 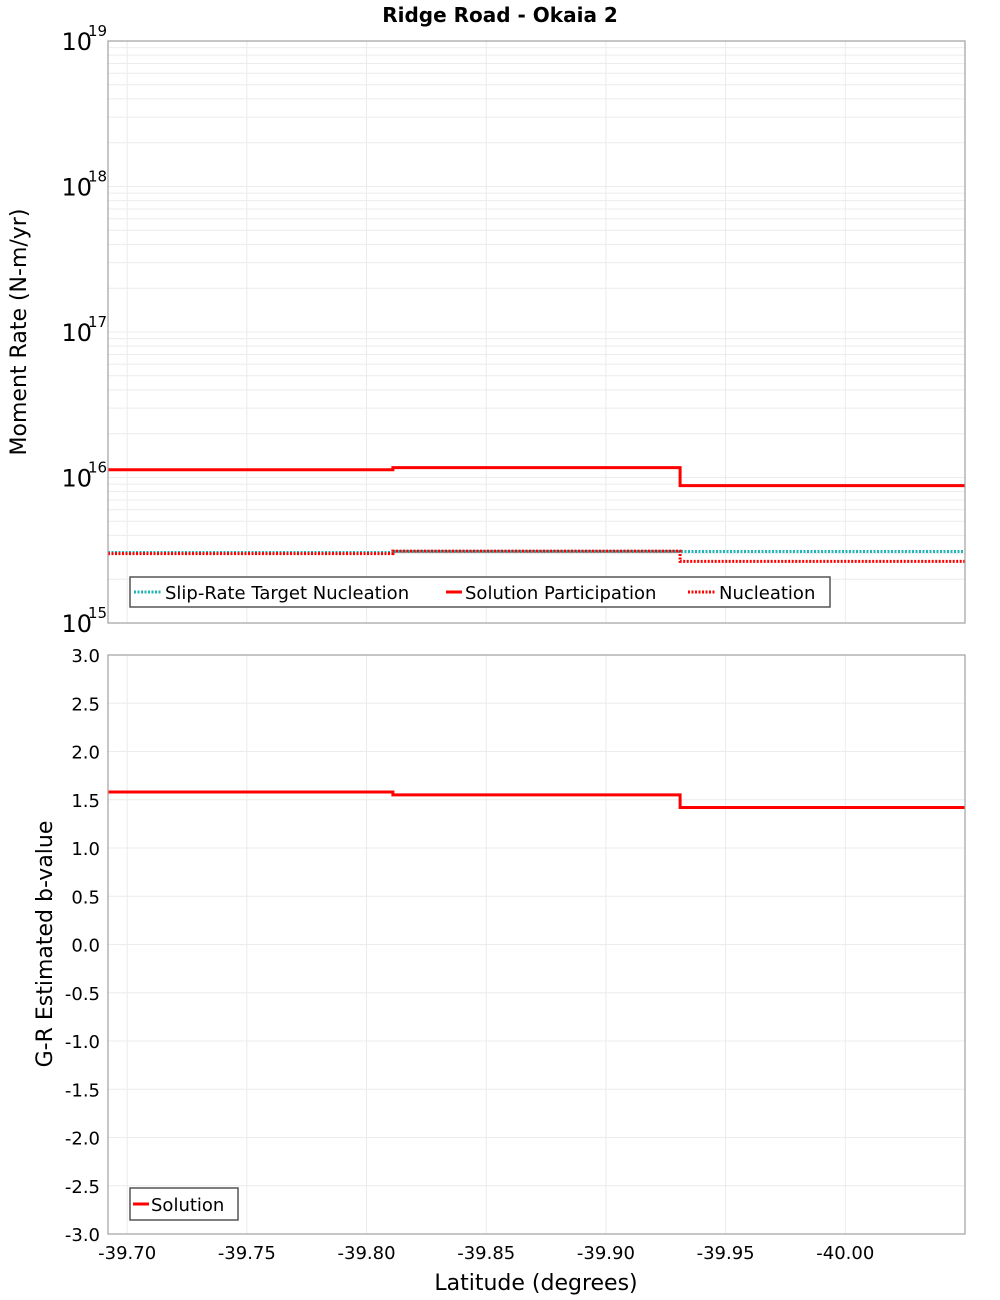 I want to click on b-value-series, so click(x=536, y=799).